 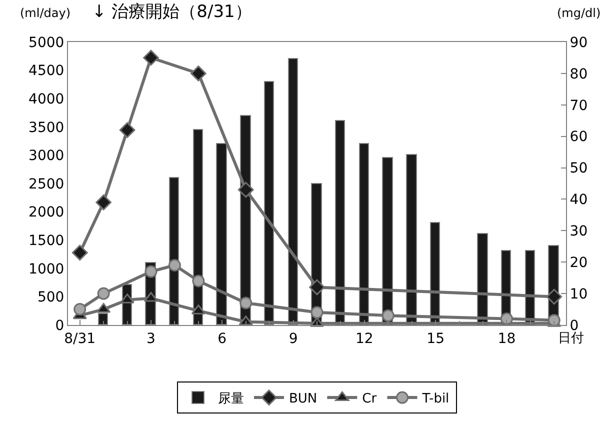 What do you see at coordinates (365, 338) in the screenshot?
I see `x-tick-label: 12` at bounding box center [365, 338].